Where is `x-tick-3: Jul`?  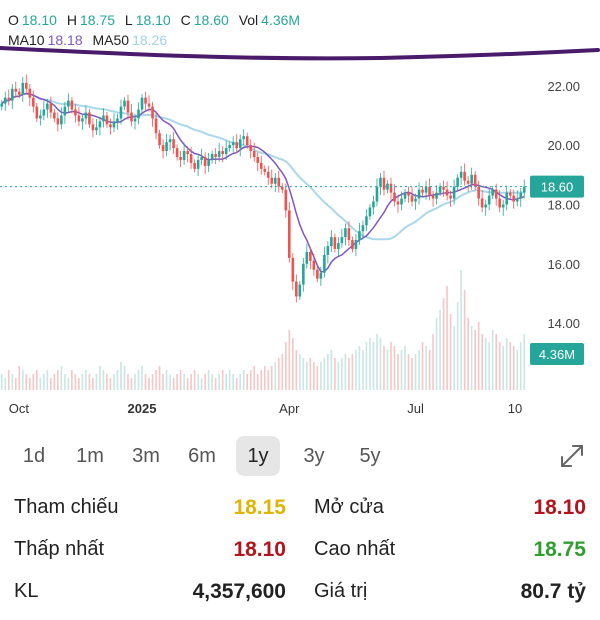
x-tick-3: Jul is located at coordinates (415, 408).